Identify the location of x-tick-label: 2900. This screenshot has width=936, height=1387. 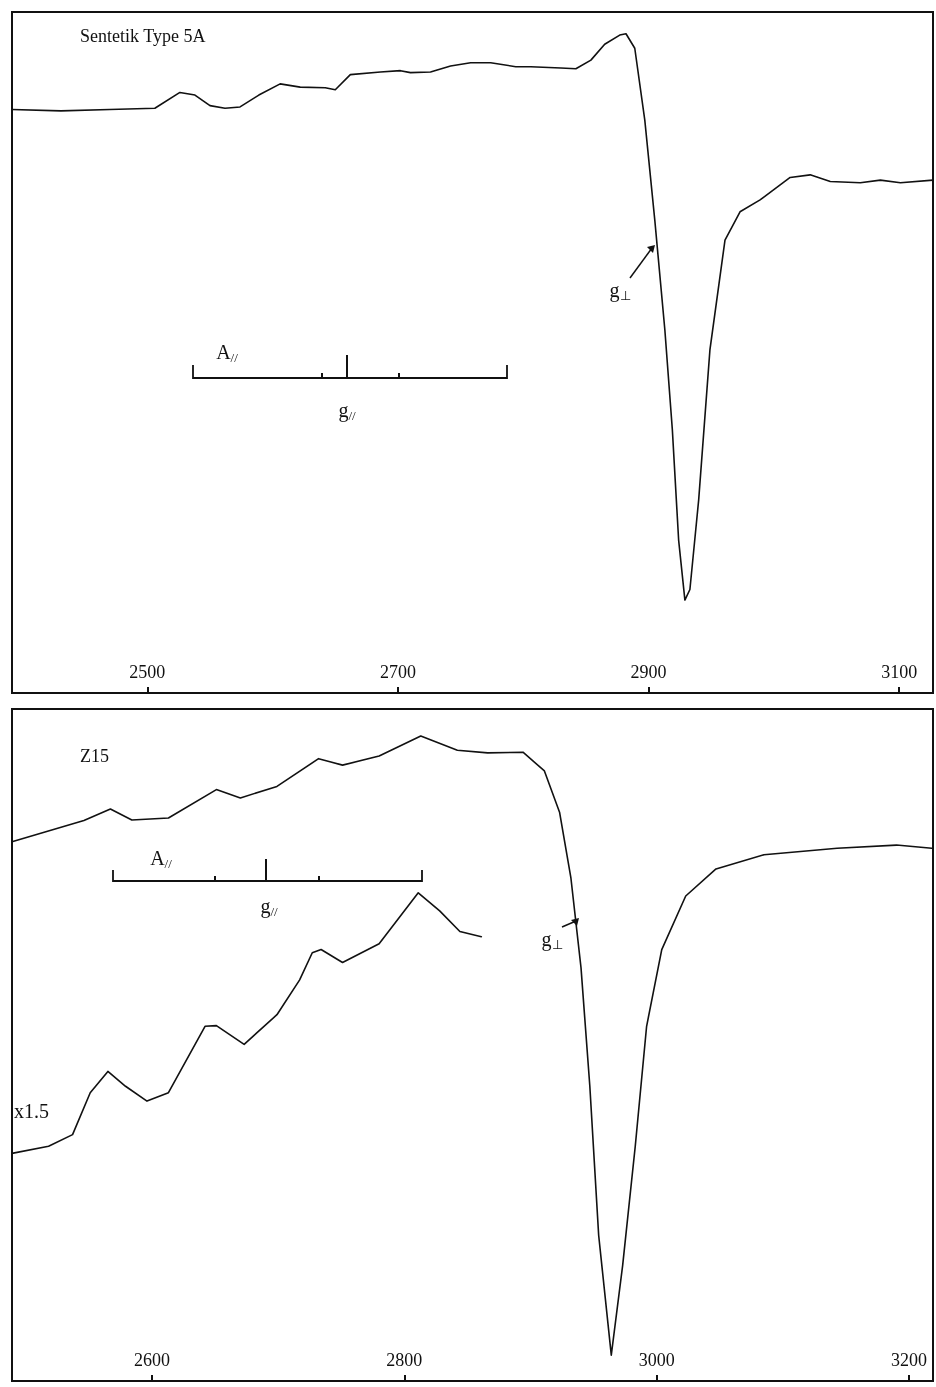
(648, 672).